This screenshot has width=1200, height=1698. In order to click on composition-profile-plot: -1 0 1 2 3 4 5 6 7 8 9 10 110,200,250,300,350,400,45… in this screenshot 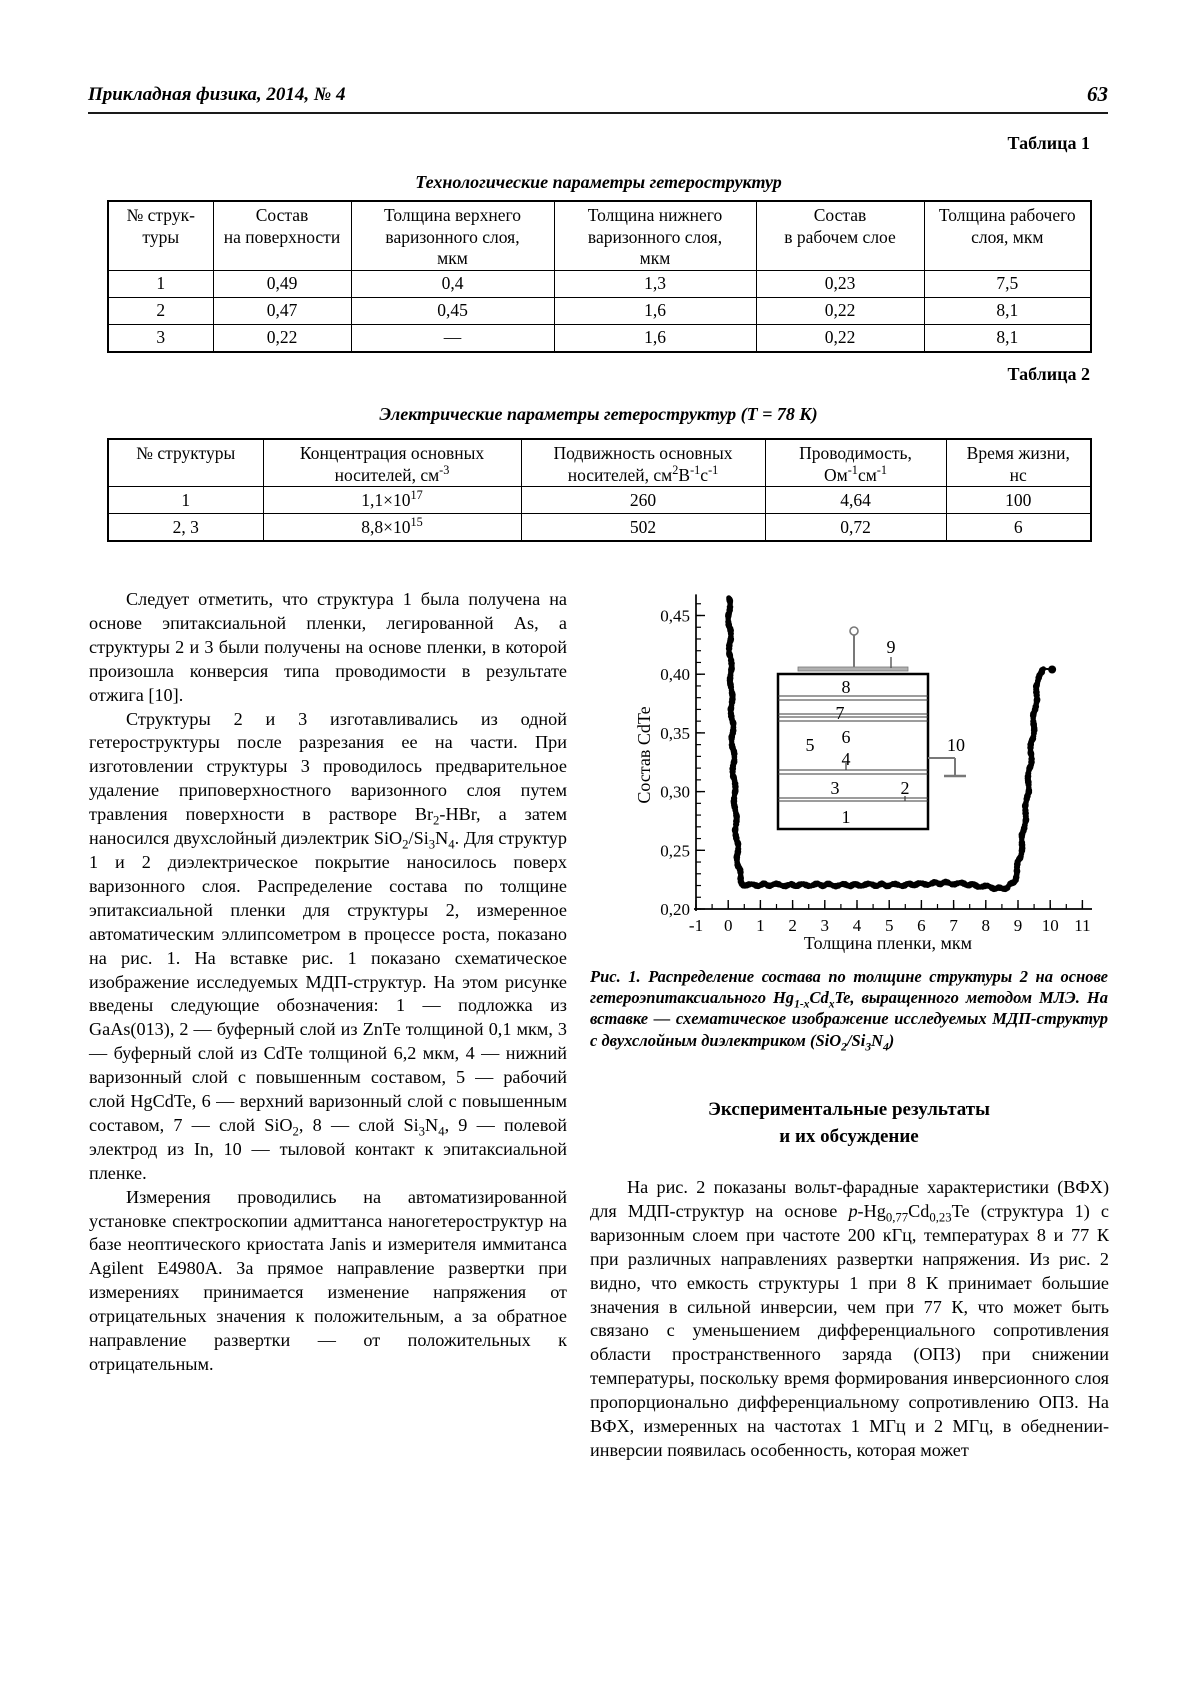, I will do `click(863, 773)`.